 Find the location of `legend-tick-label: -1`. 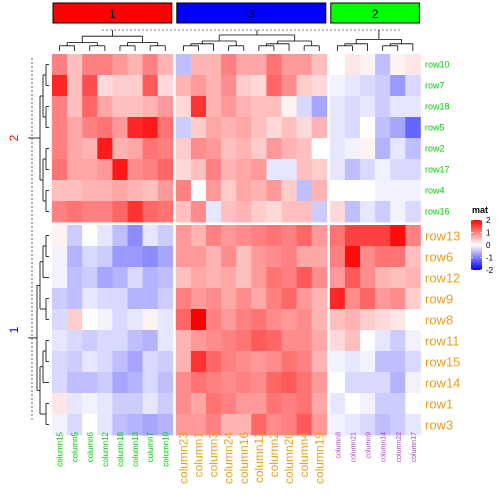

legend-tick-label: -1 is located at coordinates (490, 258).